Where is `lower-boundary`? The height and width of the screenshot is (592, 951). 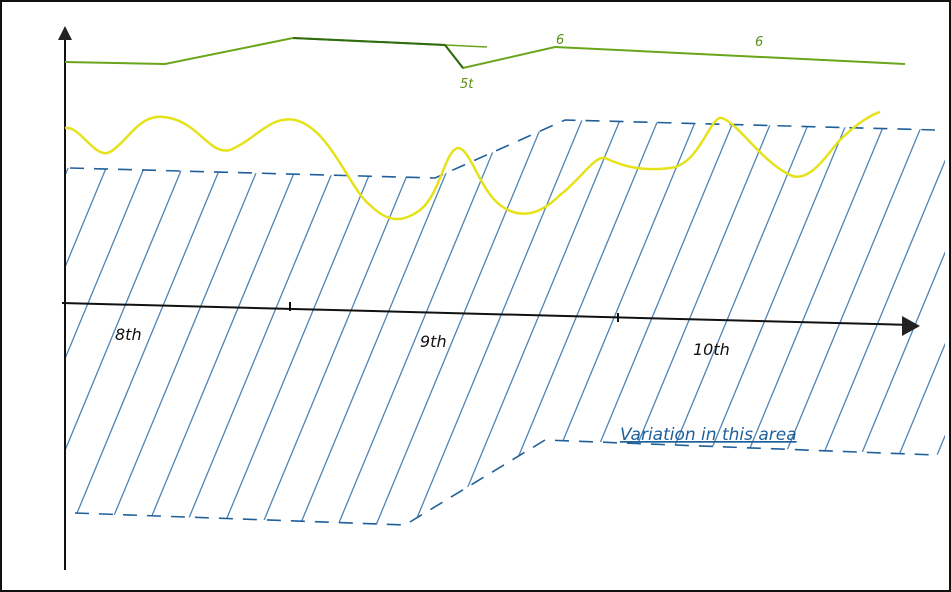 lower-boundary is located at coordinates (505, 482).